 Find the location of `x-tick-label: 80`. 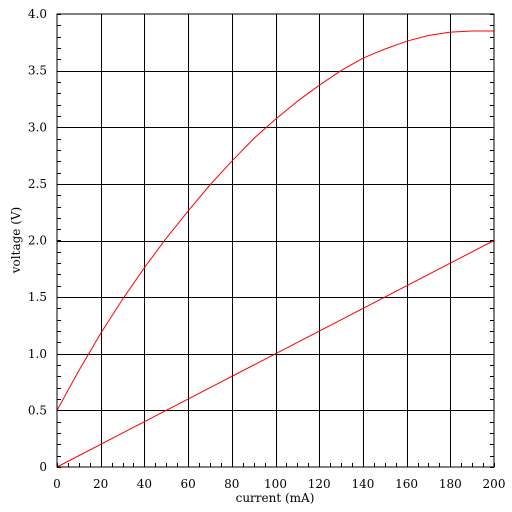

x-tick-label: 80 is located at coordinates (231, 484).